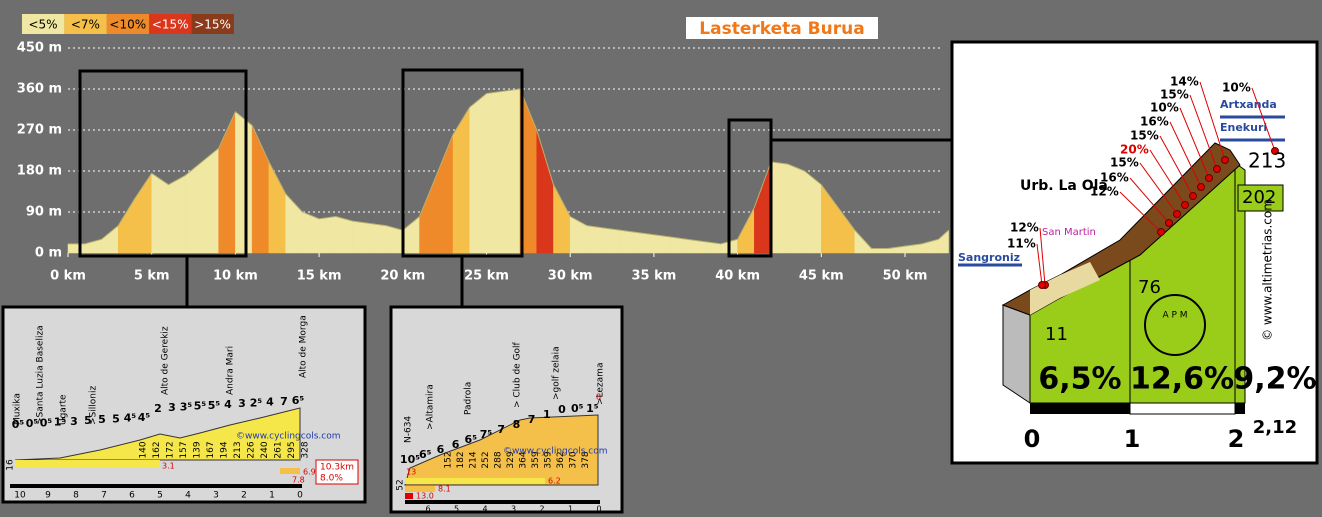 The height and width of the screenshot is (517, 1322). What do you see at coordinates (517, 424) in the screenshot?
I see `gradient-label: 8` at bounding box center [517, 424].